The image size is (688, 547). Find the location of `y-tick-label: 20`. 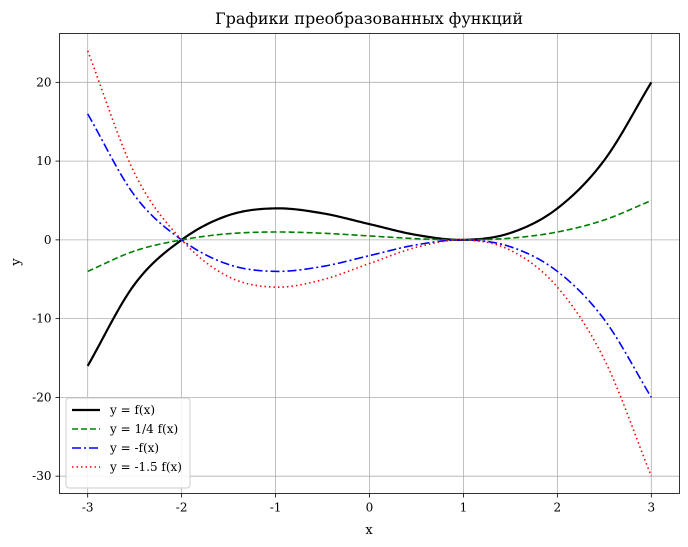

y-tick-label: 20 is located at coordinates (43, 82).